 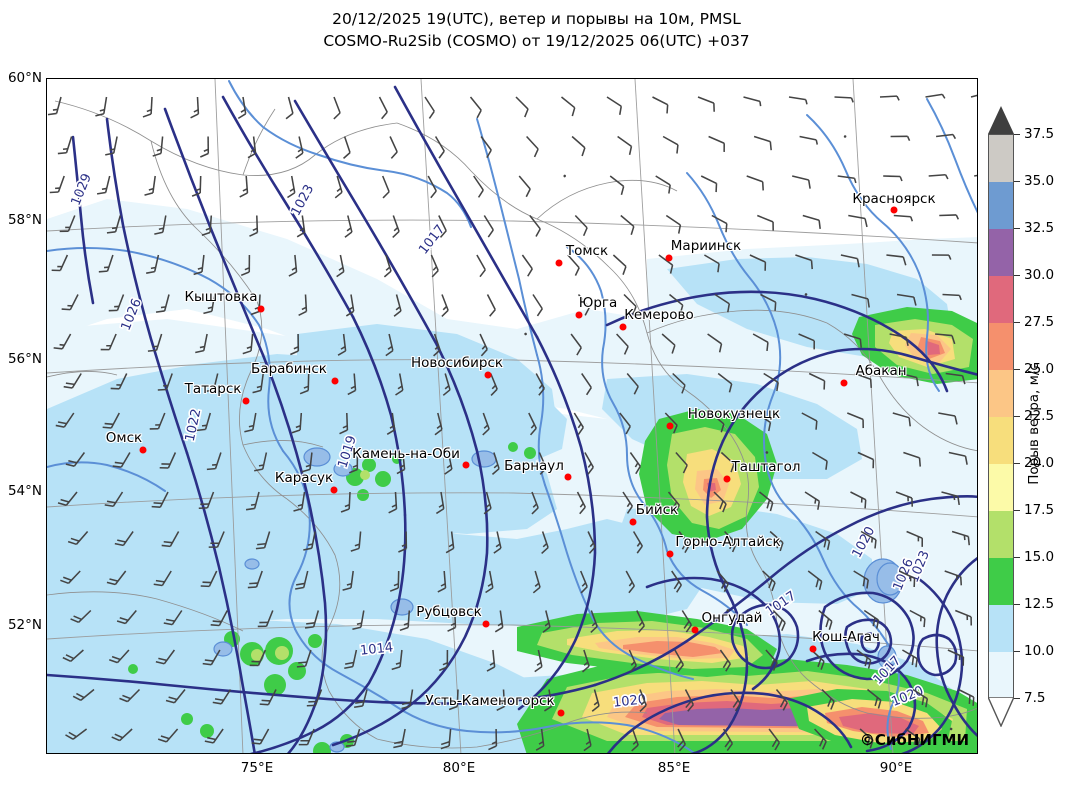 What do you see at coordinates (674, 768) in the screenshot?
I see `lon-tick-label: 85°E` at bounding box center [674, 768].